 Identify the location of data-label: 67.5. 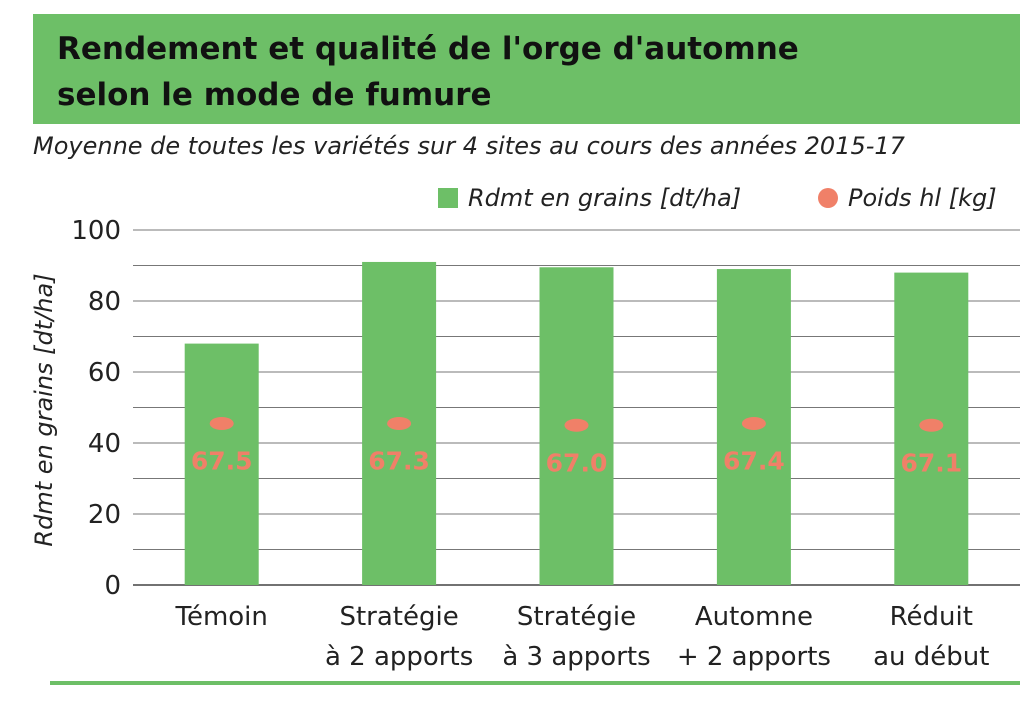
(222, 460).